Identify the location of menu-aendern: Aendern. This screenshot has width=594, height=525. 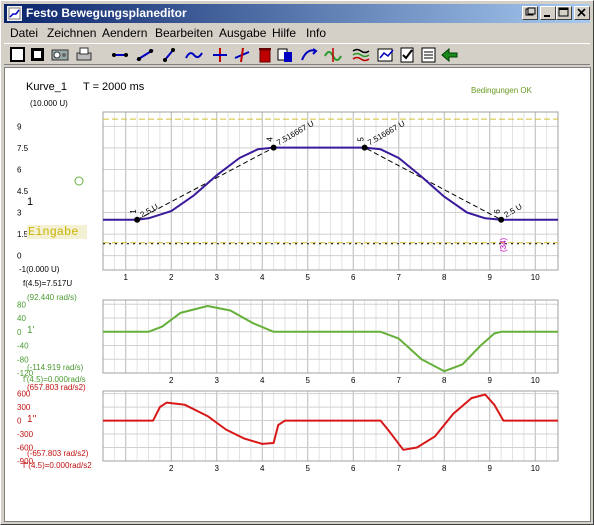
(125, 33).